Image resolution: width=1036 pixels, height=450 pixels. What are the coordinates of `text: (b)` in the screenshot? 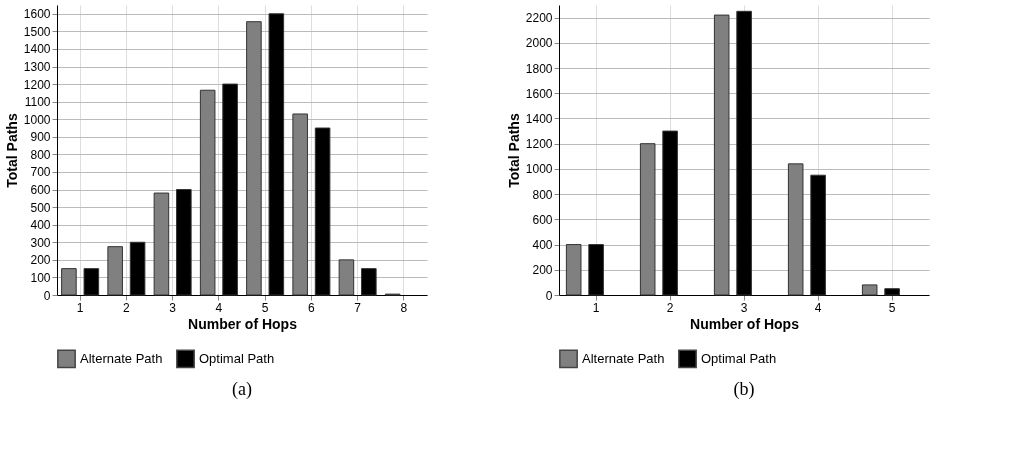 It's located at (744, 389).